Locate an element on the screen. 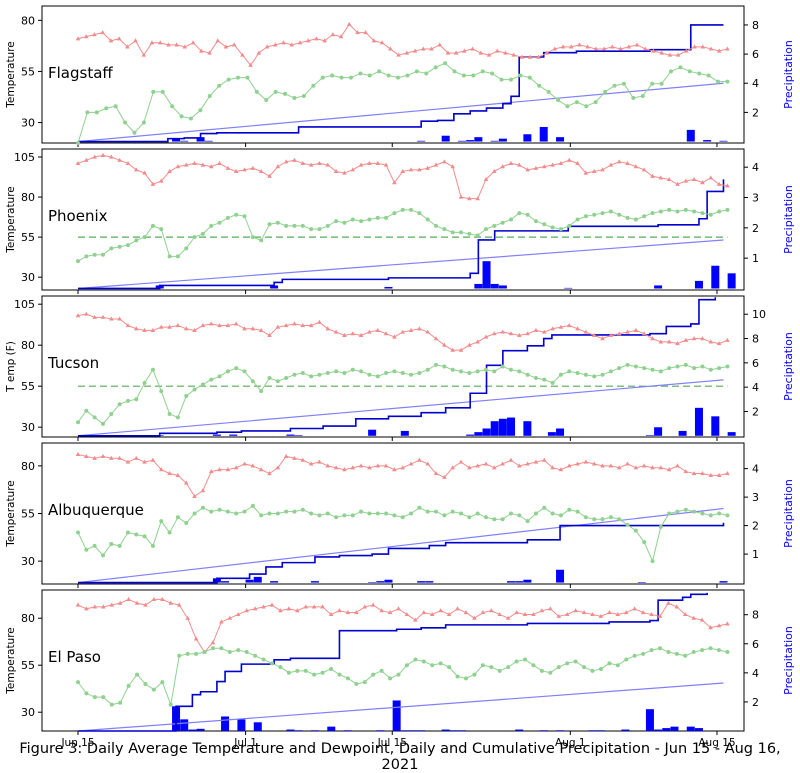  y2-tick-label: 2 is located at coordinates (755, 411).